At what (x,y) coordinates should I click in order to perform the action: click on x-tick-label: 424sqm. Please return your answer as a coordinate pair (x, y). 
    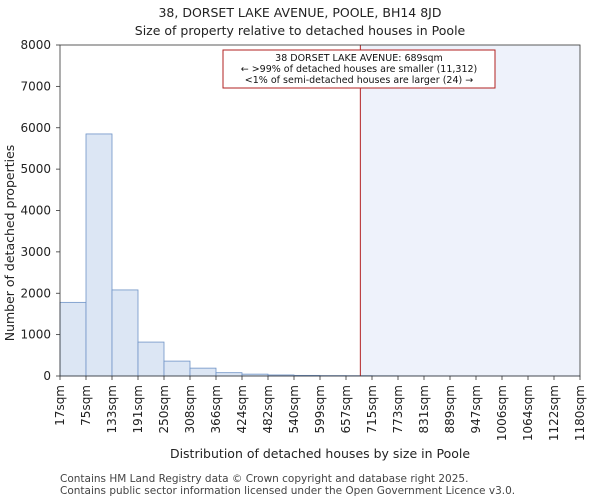
    Looking at the image, I should click on (242, 409).